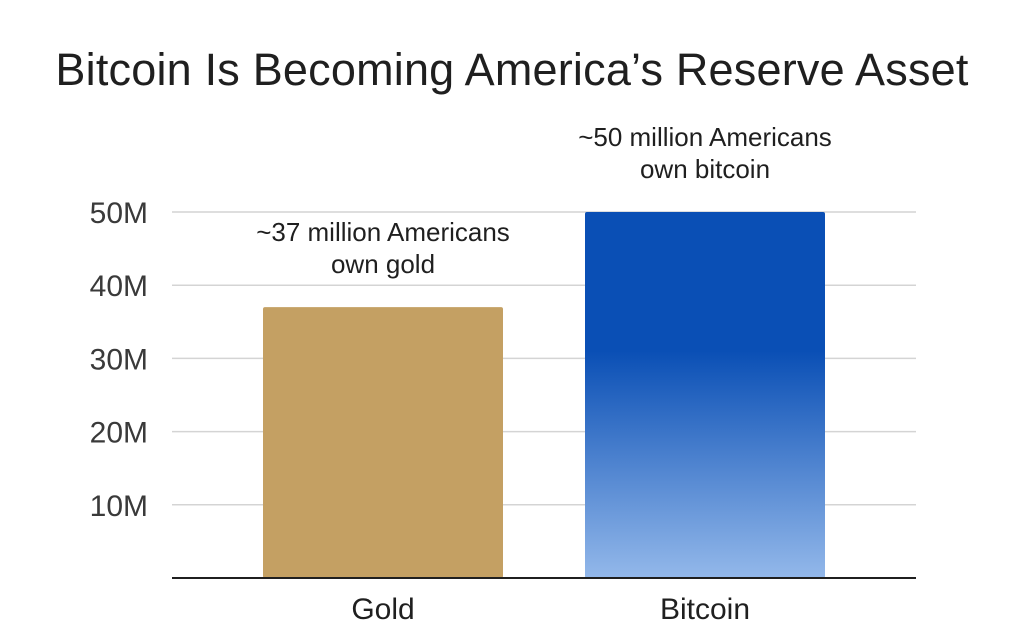 The width and height of the screenshot is (1024, 630). I want to click on bar-bitcoin, so click(705, 395).